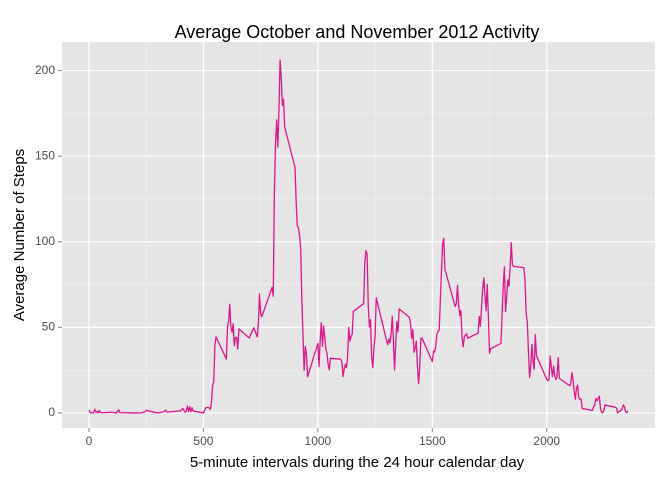 The image size is (672, 480). Describe the element at coordinates (19, 235) in the screenshot. I see `y-axis-label: Average Number of Steps` at that location.